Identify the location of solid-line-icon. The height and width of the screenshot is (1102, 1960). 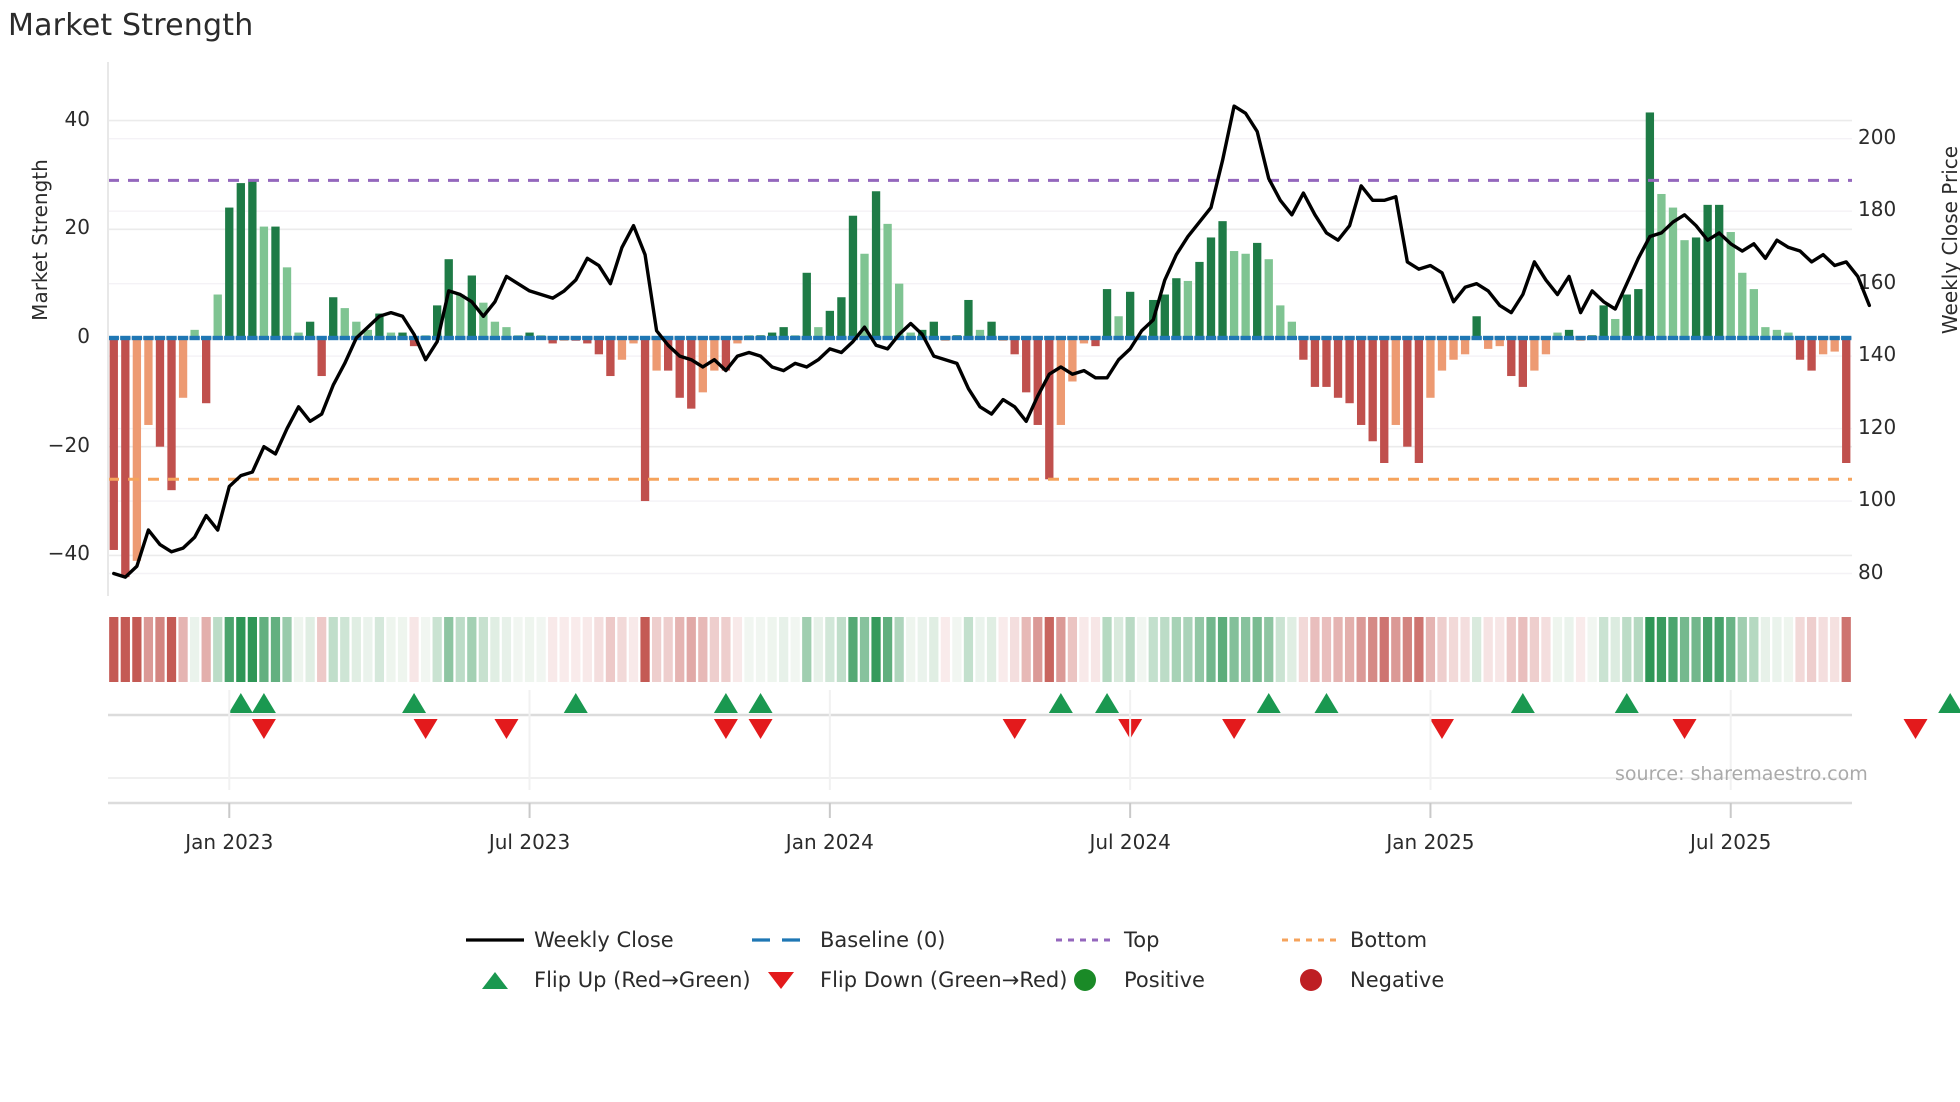
(495, 940).